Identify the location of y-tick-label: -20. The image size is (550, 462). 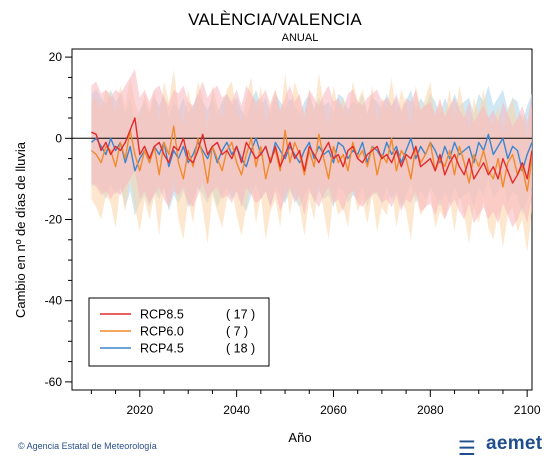
(54, 220).